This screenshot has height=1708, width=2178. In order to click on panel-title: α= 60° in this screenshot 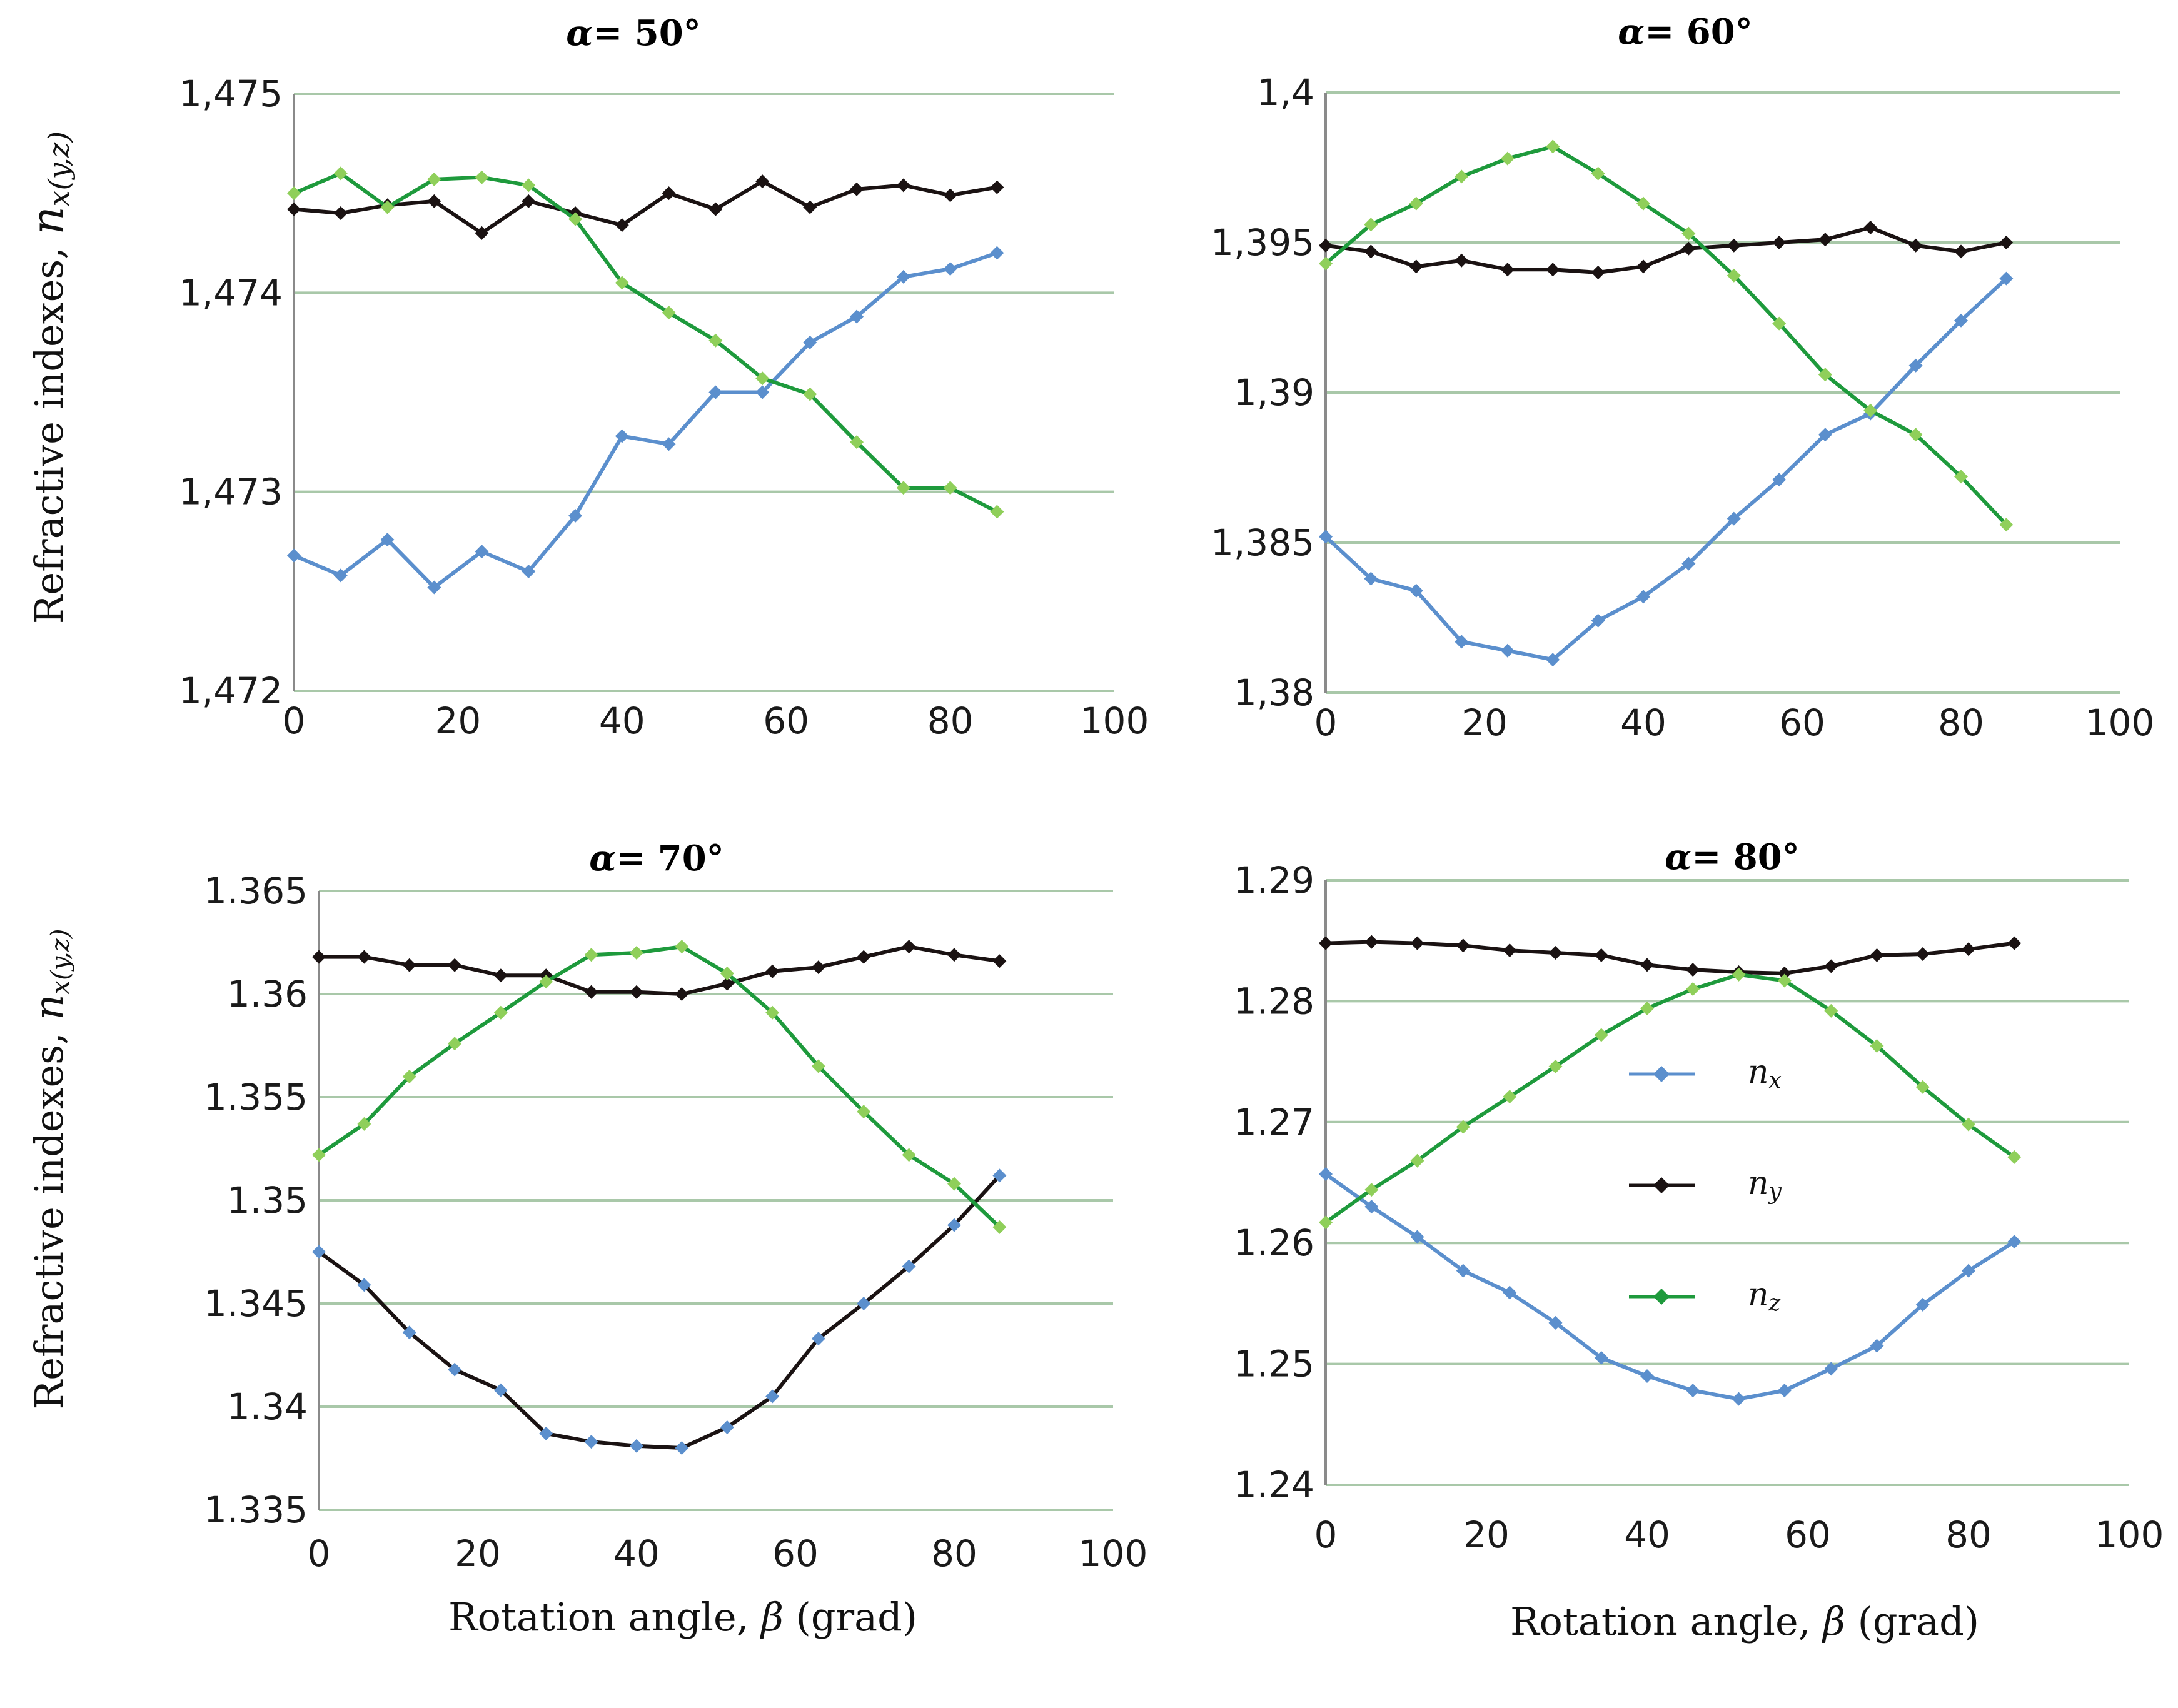, I will do `click(1685, 32)`.